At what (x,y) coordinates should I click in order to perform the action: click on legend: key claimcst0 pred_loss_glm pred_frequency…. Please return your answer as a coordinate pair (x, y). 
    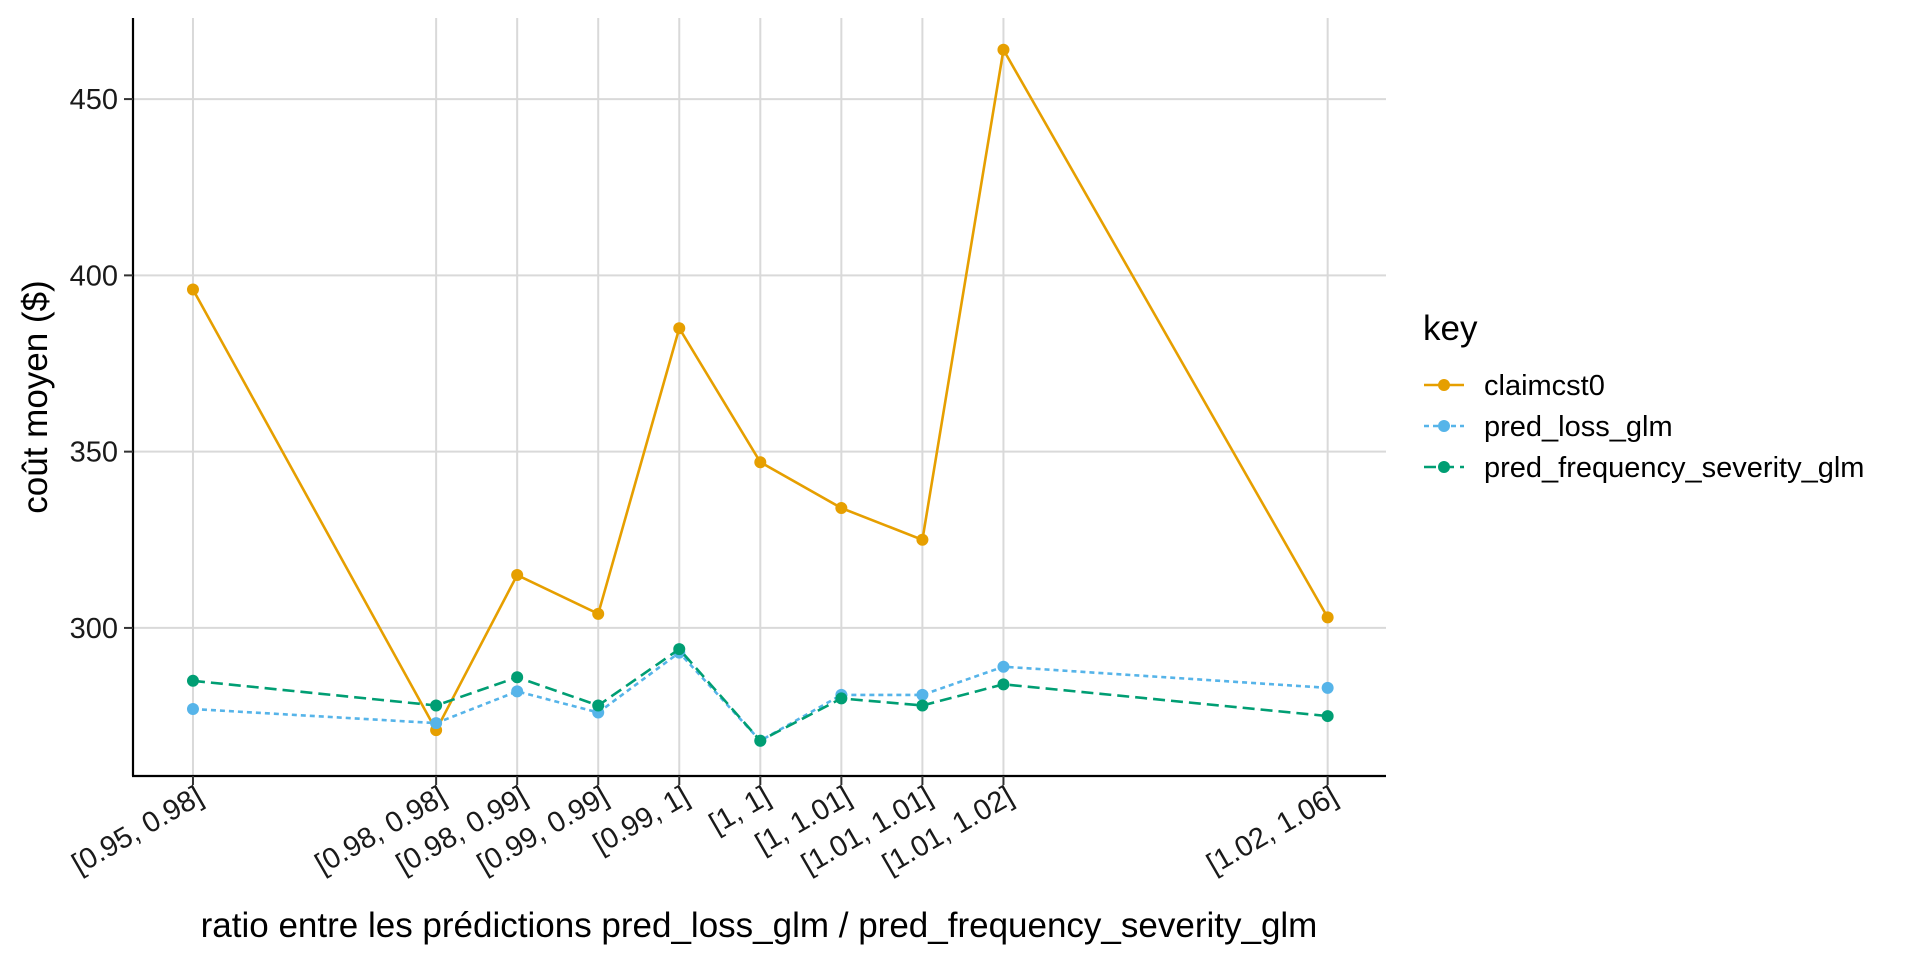
    Looking at the image, I should click on (1643, 396).